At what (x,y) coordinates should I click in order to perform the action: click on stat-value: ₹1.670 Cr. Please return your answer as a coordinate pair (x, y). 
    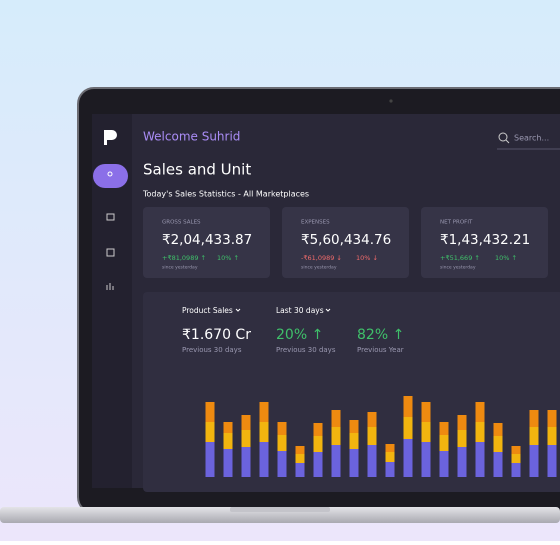
    Looking at the image, I should click on (216, 335).